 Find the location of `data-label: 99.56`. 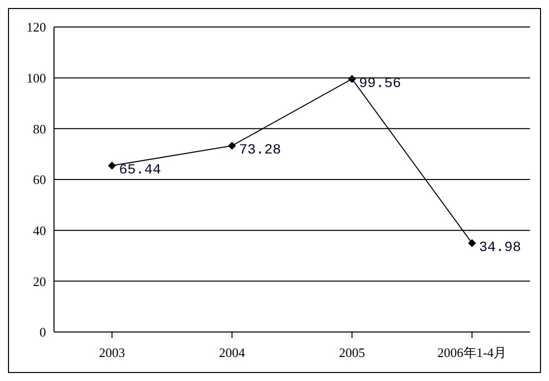

data-label: 99.56 is located at coordinates (380, 84).